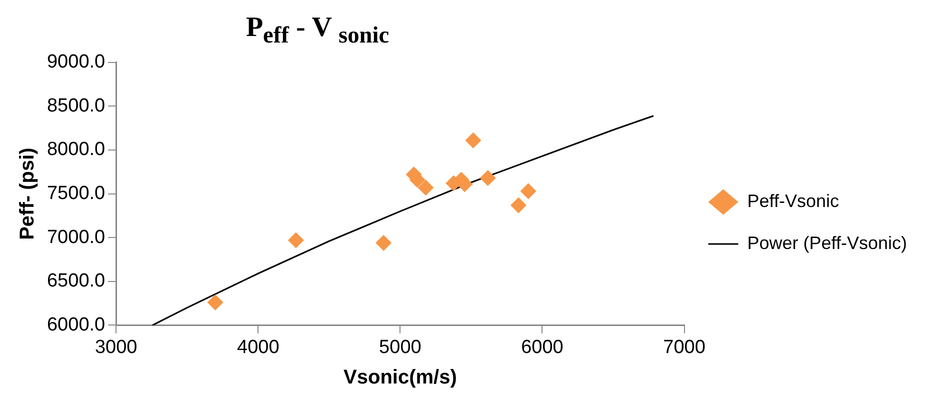 The width and height of the screenshot is (935, 406). What do you see at coordinates (76, 325) in the screenshot?
I see `y-tick-label: 6000.0` at bounding box center [76, 325].